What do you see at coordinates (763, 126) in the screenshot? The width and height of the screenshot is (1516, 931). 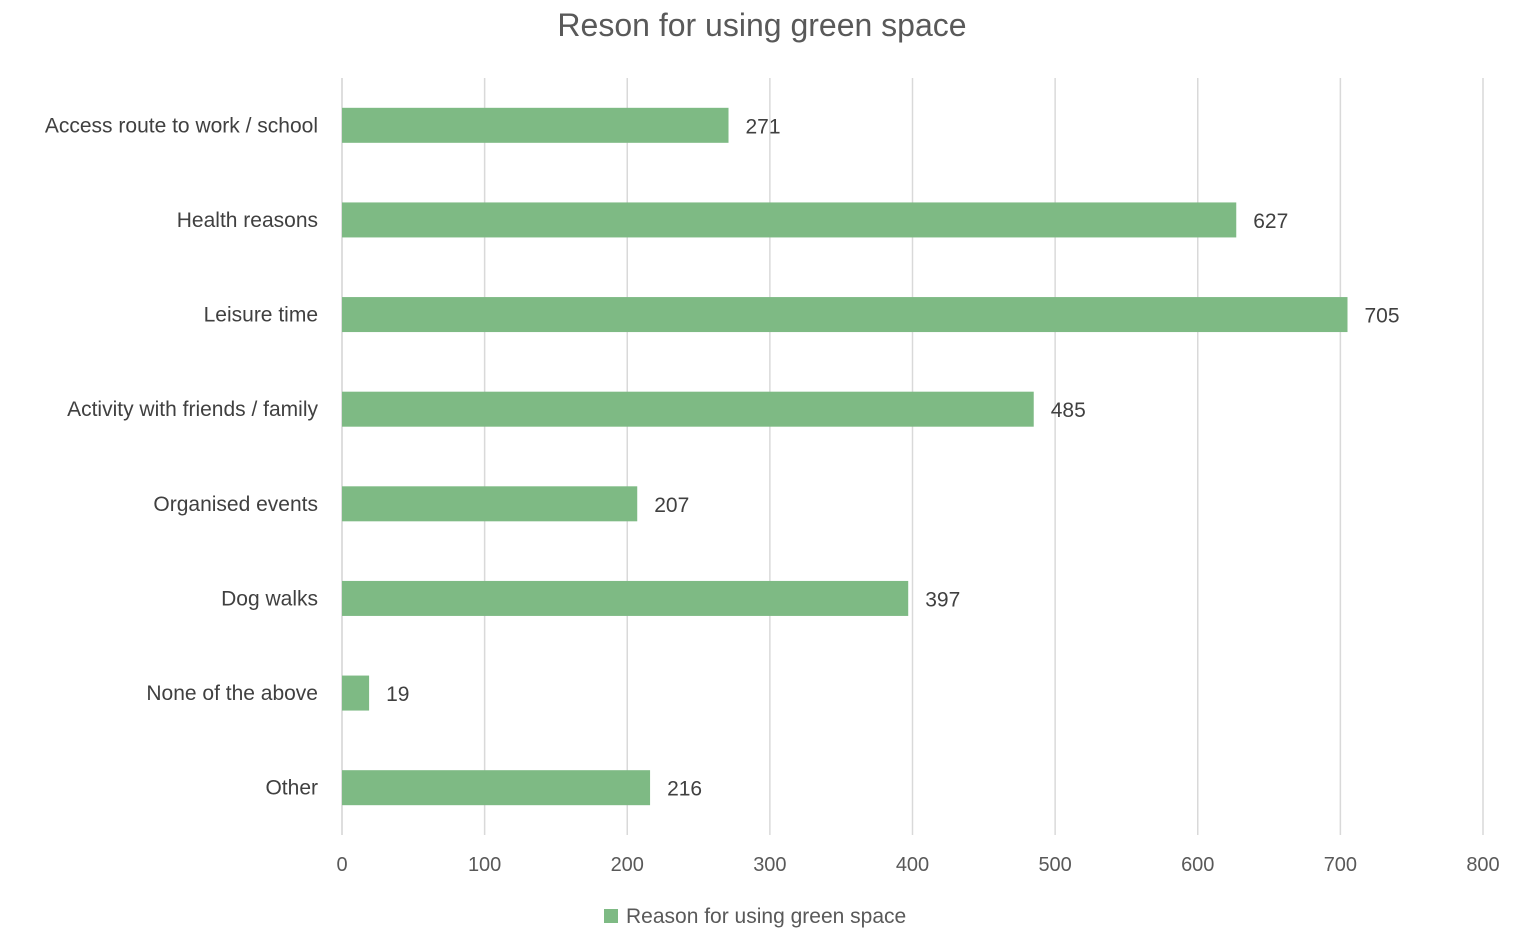 I see `data-label: 271` at bounding box center [763, 126].